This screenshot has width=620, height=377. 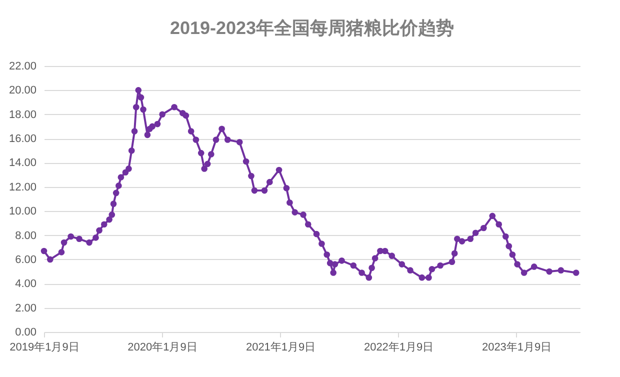 I want to click on y-tick-label: 6.00, so click(x=25, y=260).